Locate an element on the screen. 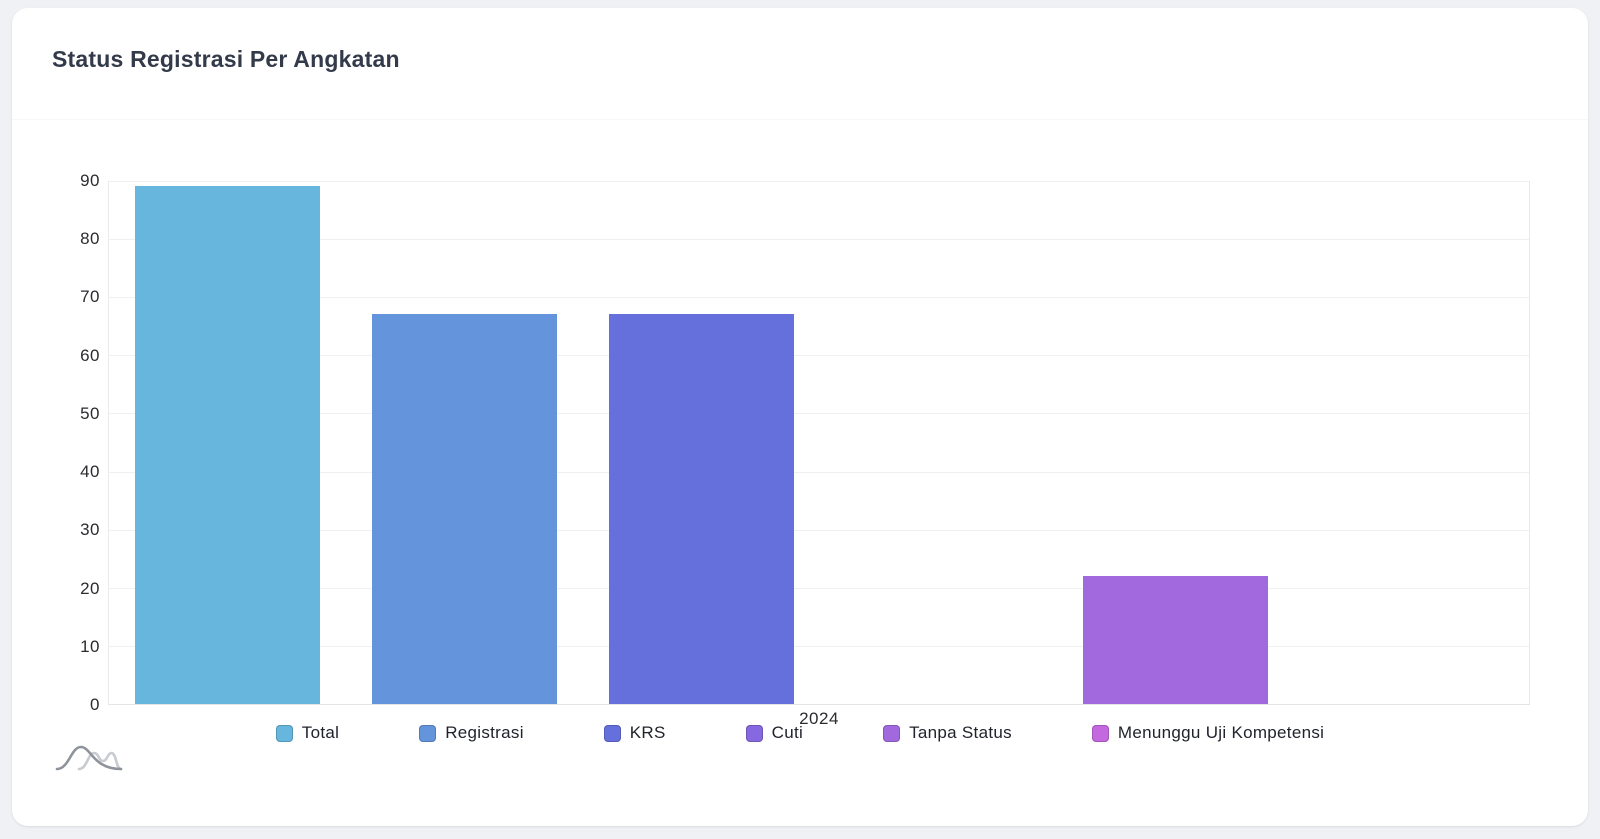  legend-label: Menunggu Uji Kompetensi is located at coordinates (1221, 732).